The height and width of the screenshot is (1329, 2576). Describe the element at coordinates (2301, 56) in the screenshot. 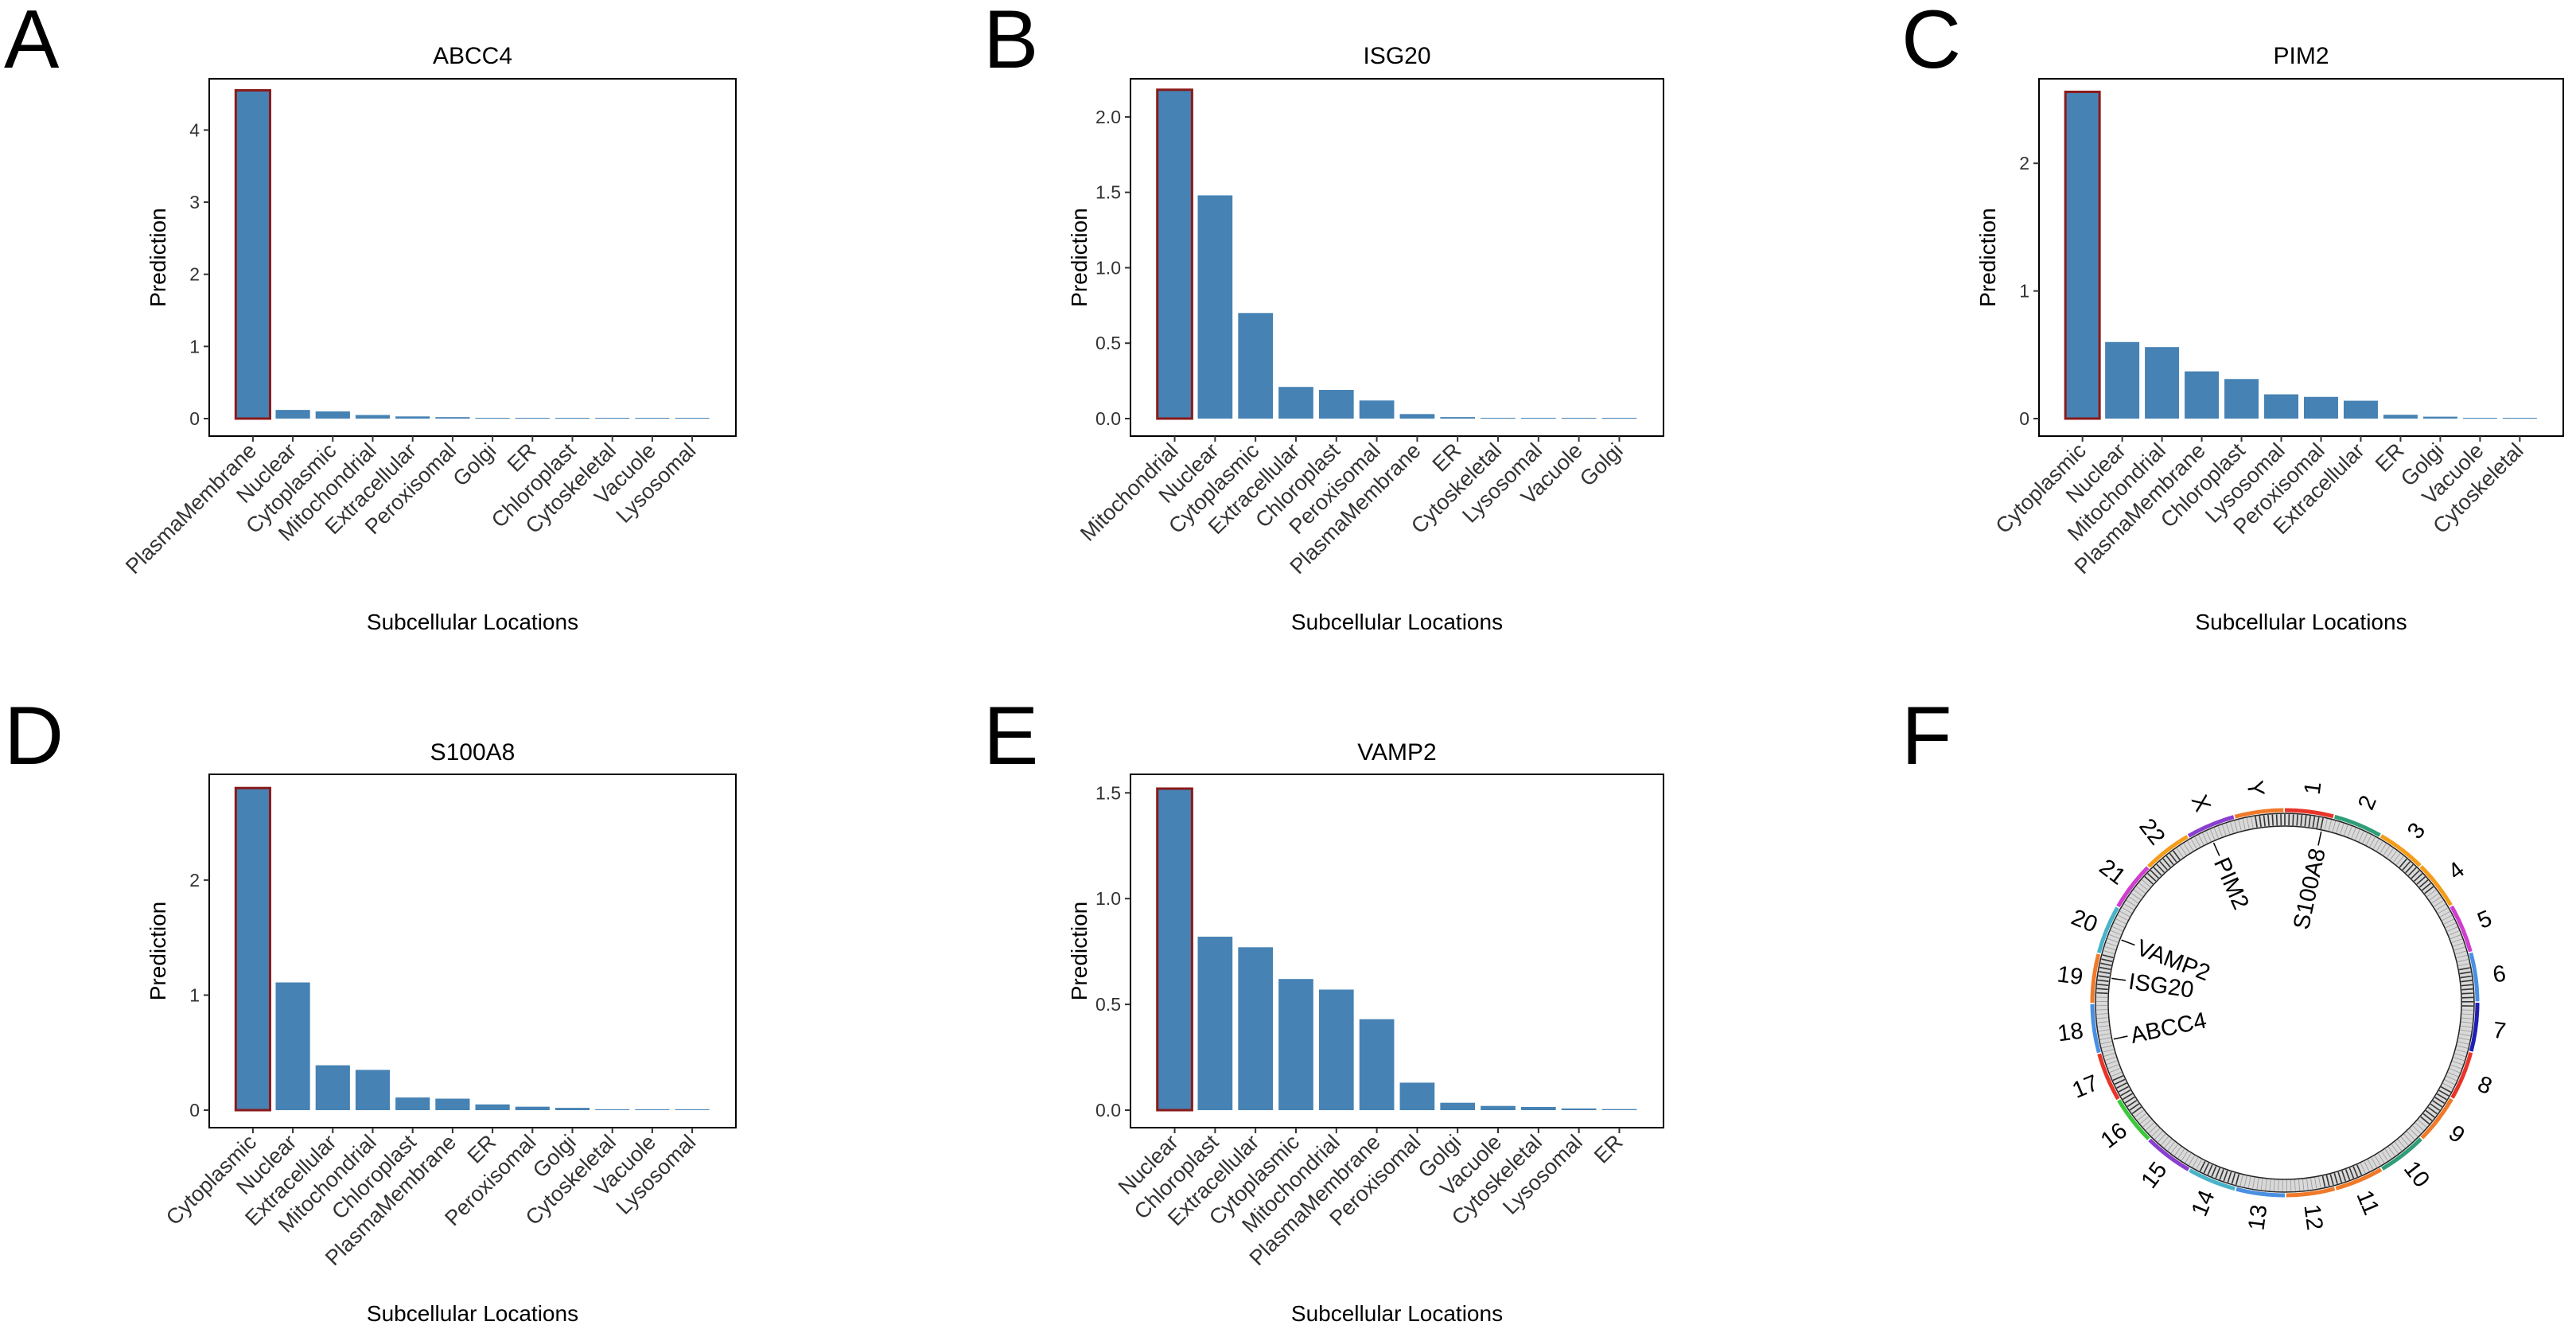

I see `chart-title: PIM2` at that location.